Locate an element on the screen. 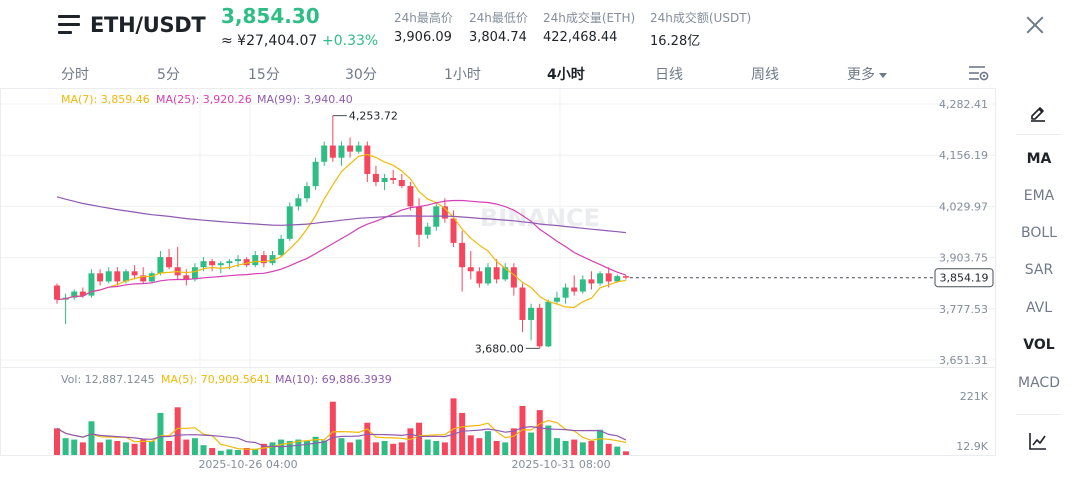 Image resolution: width=1080 pixels, height=486 pixels. tab-15m: 15分 is located at coordinates (264, 75).